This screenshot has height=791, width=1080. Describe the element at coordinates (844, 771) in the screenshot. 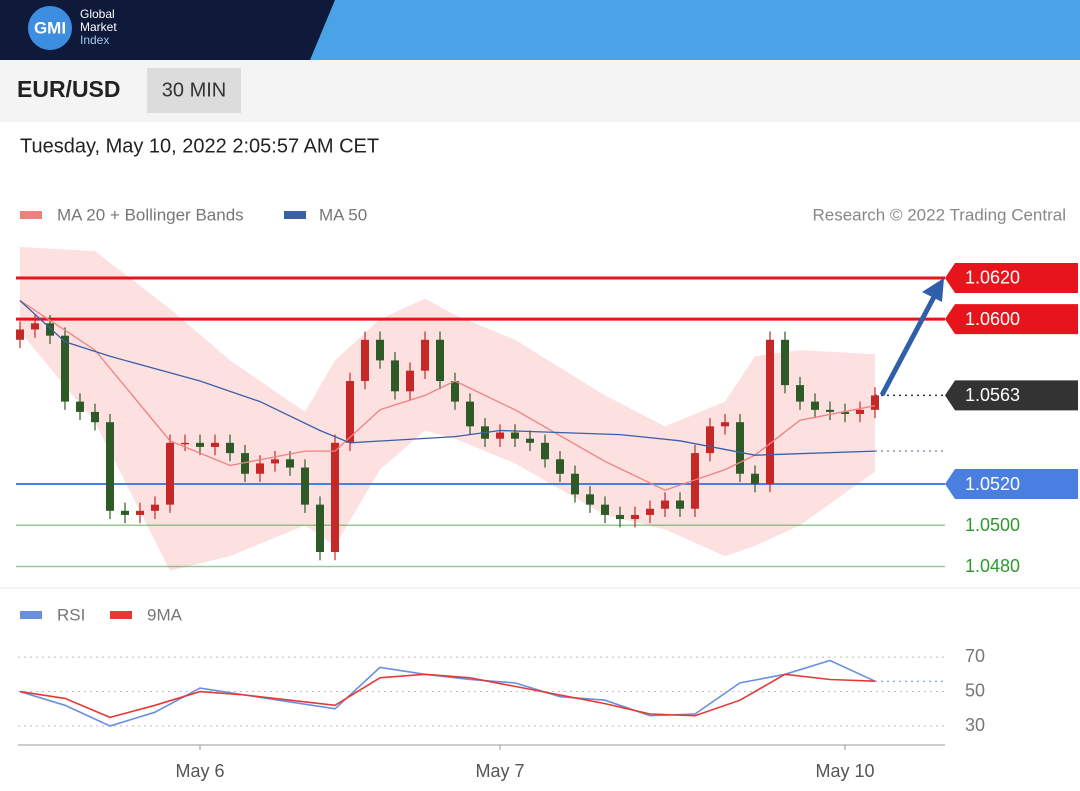

I see `x-tick-label: May 10` at that location.